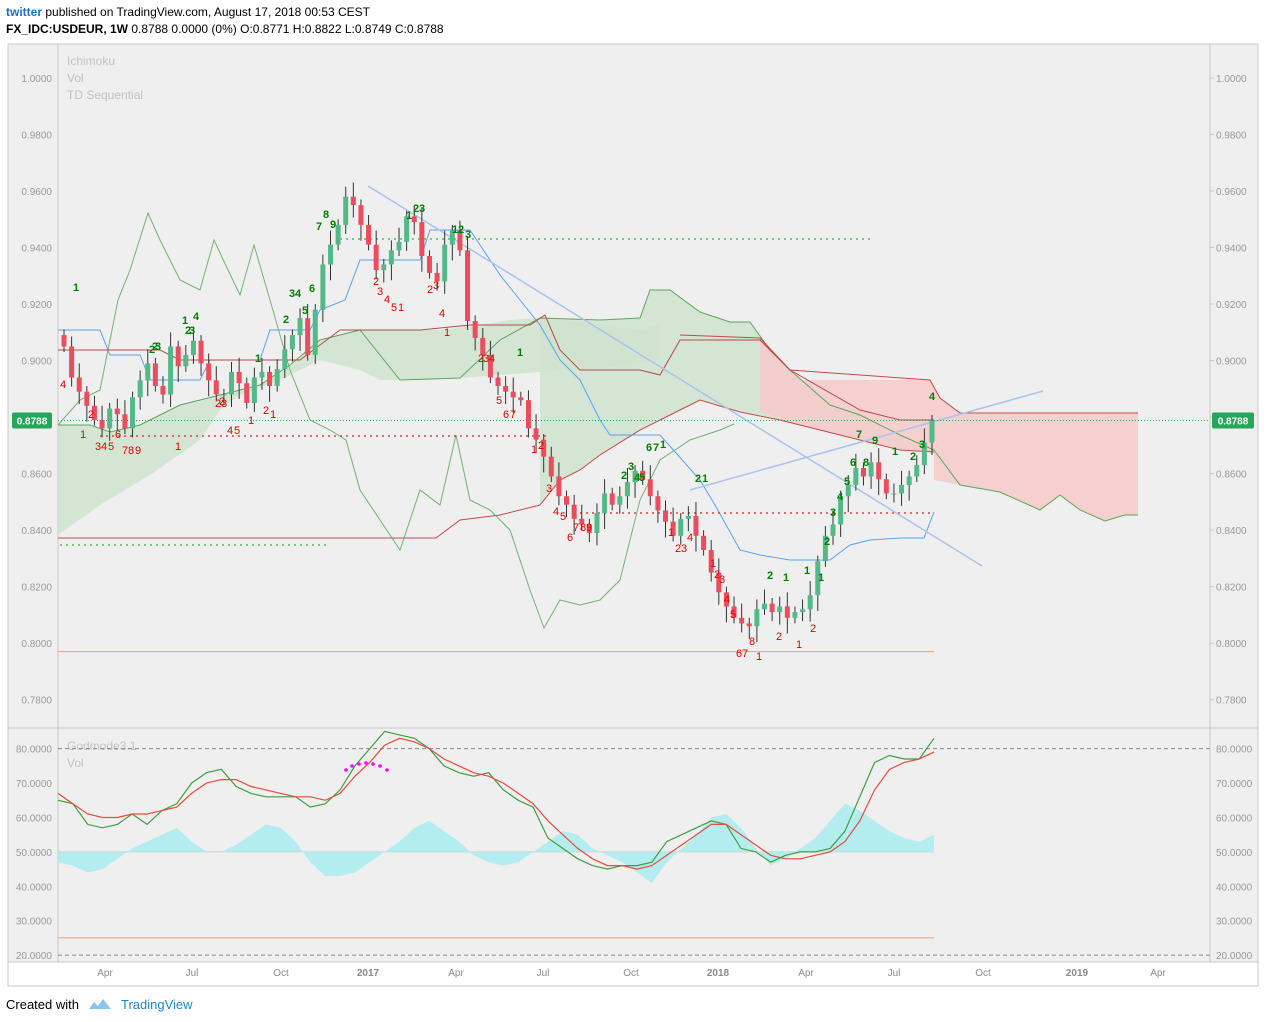  I want to click on price-tick-left-3: 0.9400, so click(36, 249).